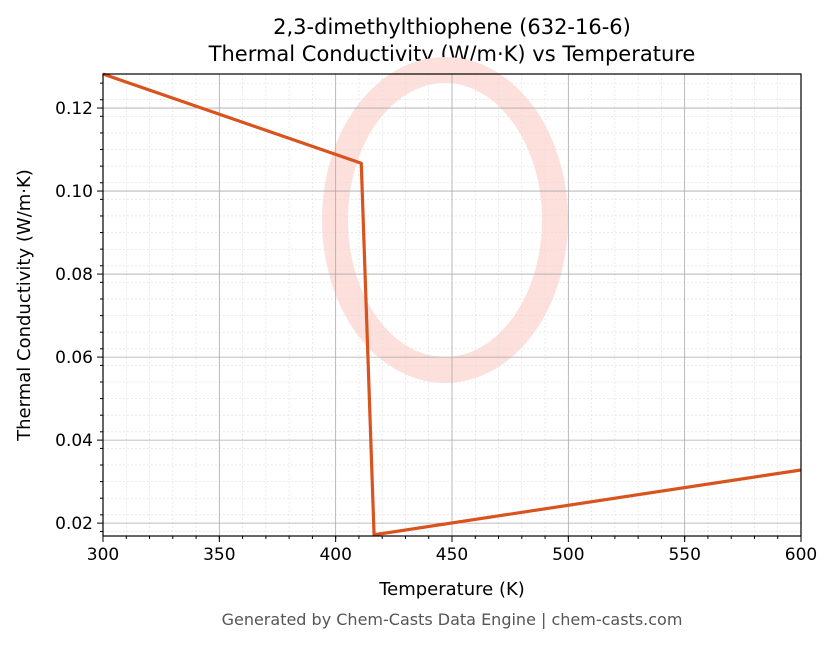  Describe the element at coordinates (74, 192) in the screenshot. I see `y-tick-label: 0.10` at that location.